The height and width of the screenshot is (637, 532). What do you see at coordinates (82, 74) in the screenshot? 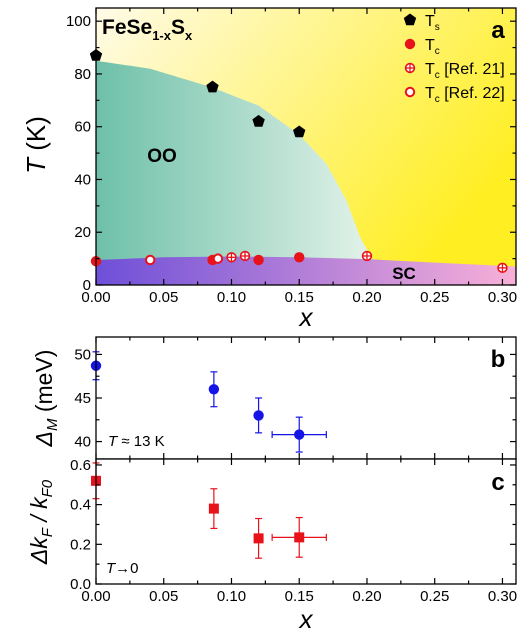
I see `y-tick-label: 80` at bounding box center [82, 74].